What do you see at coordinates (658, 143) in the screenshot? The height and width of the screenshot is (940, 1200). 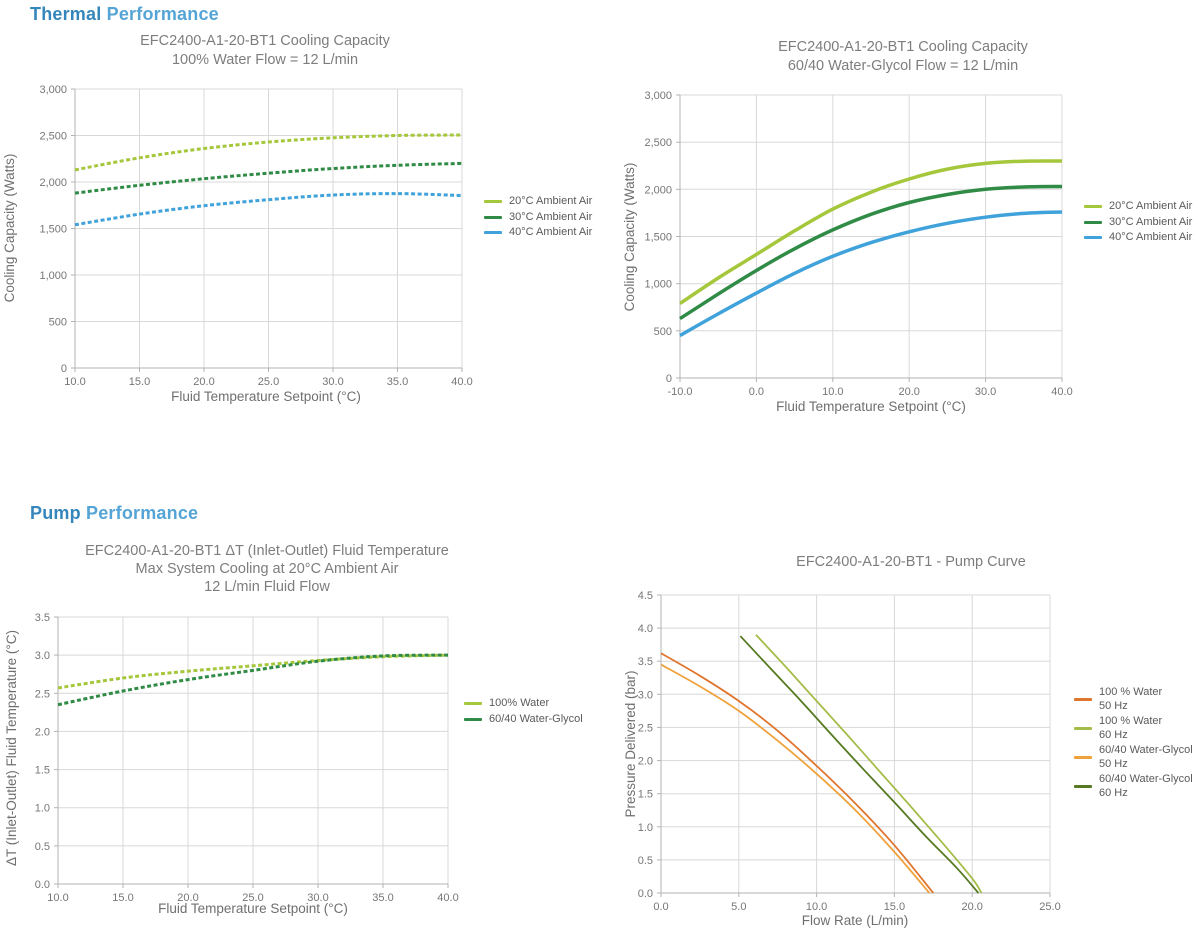 I see `y-tick-label: 2,500` at bounding box center [658, 143].